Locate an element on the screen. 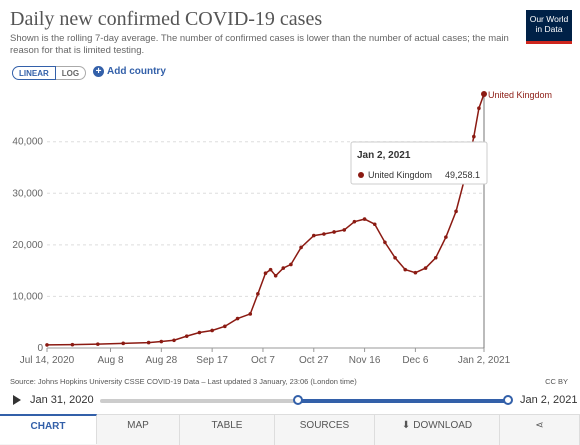 Image resolution: width=580 pixels, height=445 pixels. tooltip-value: 49,258.1 is located at coordinates (462, 175).